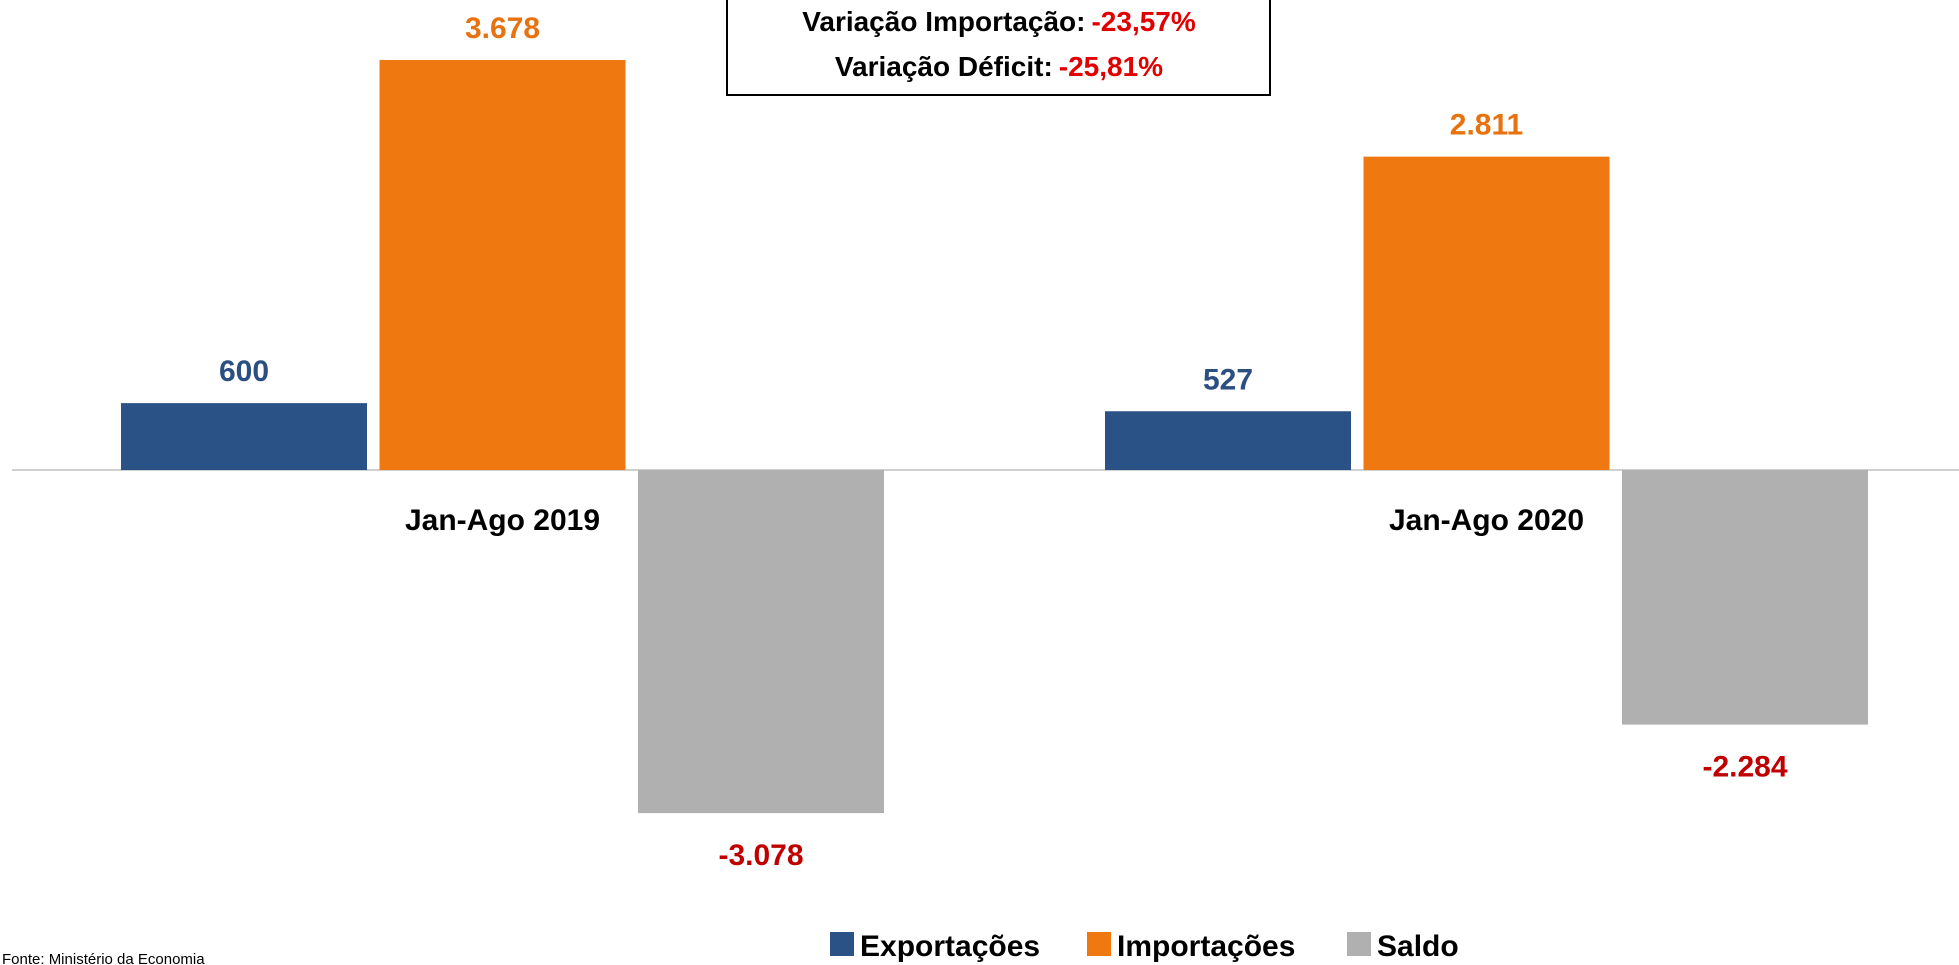 This screenshot has height=965, width=1959. I want to click on legend-label: Saldo, so click(1418, 946).